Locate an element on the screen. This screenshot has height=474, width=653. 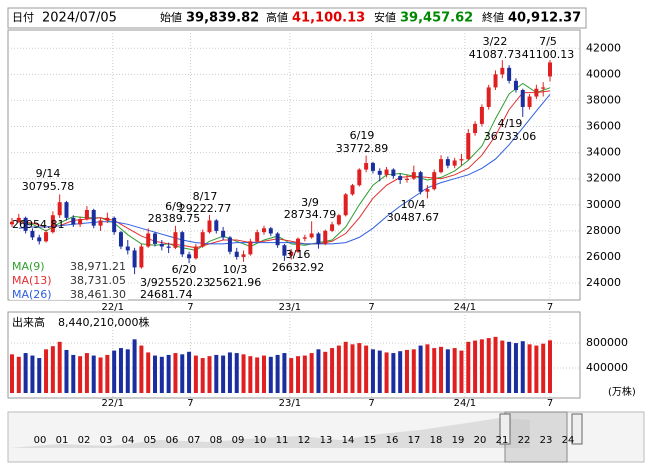
y-tick-label: 30000 is located at coordinates (603, 204).